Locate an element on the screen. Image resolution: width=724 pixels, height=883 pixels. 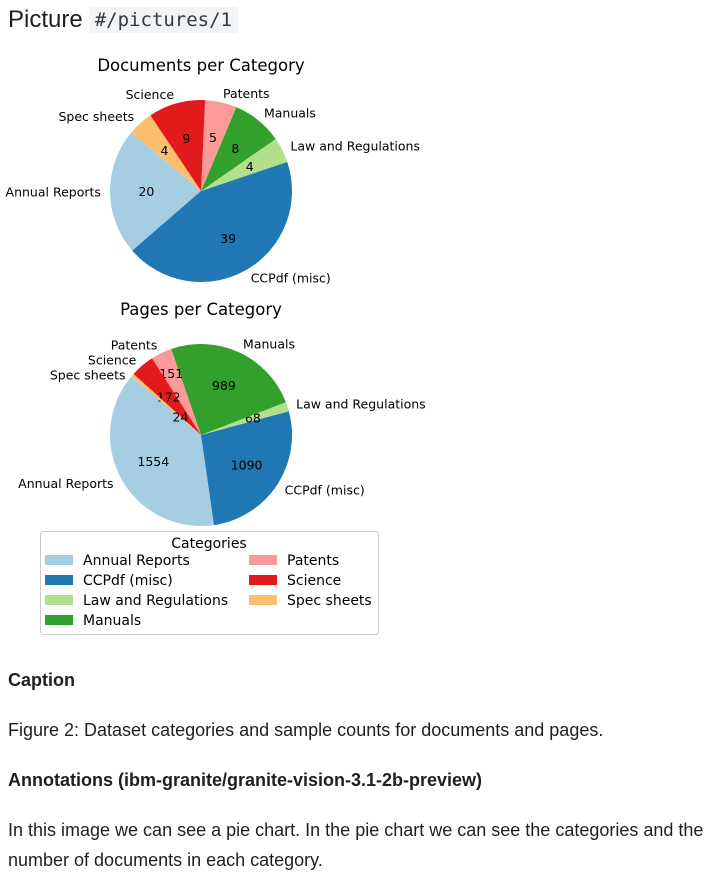
slice-value-label: 1090 is located at coordinates (247, 465).